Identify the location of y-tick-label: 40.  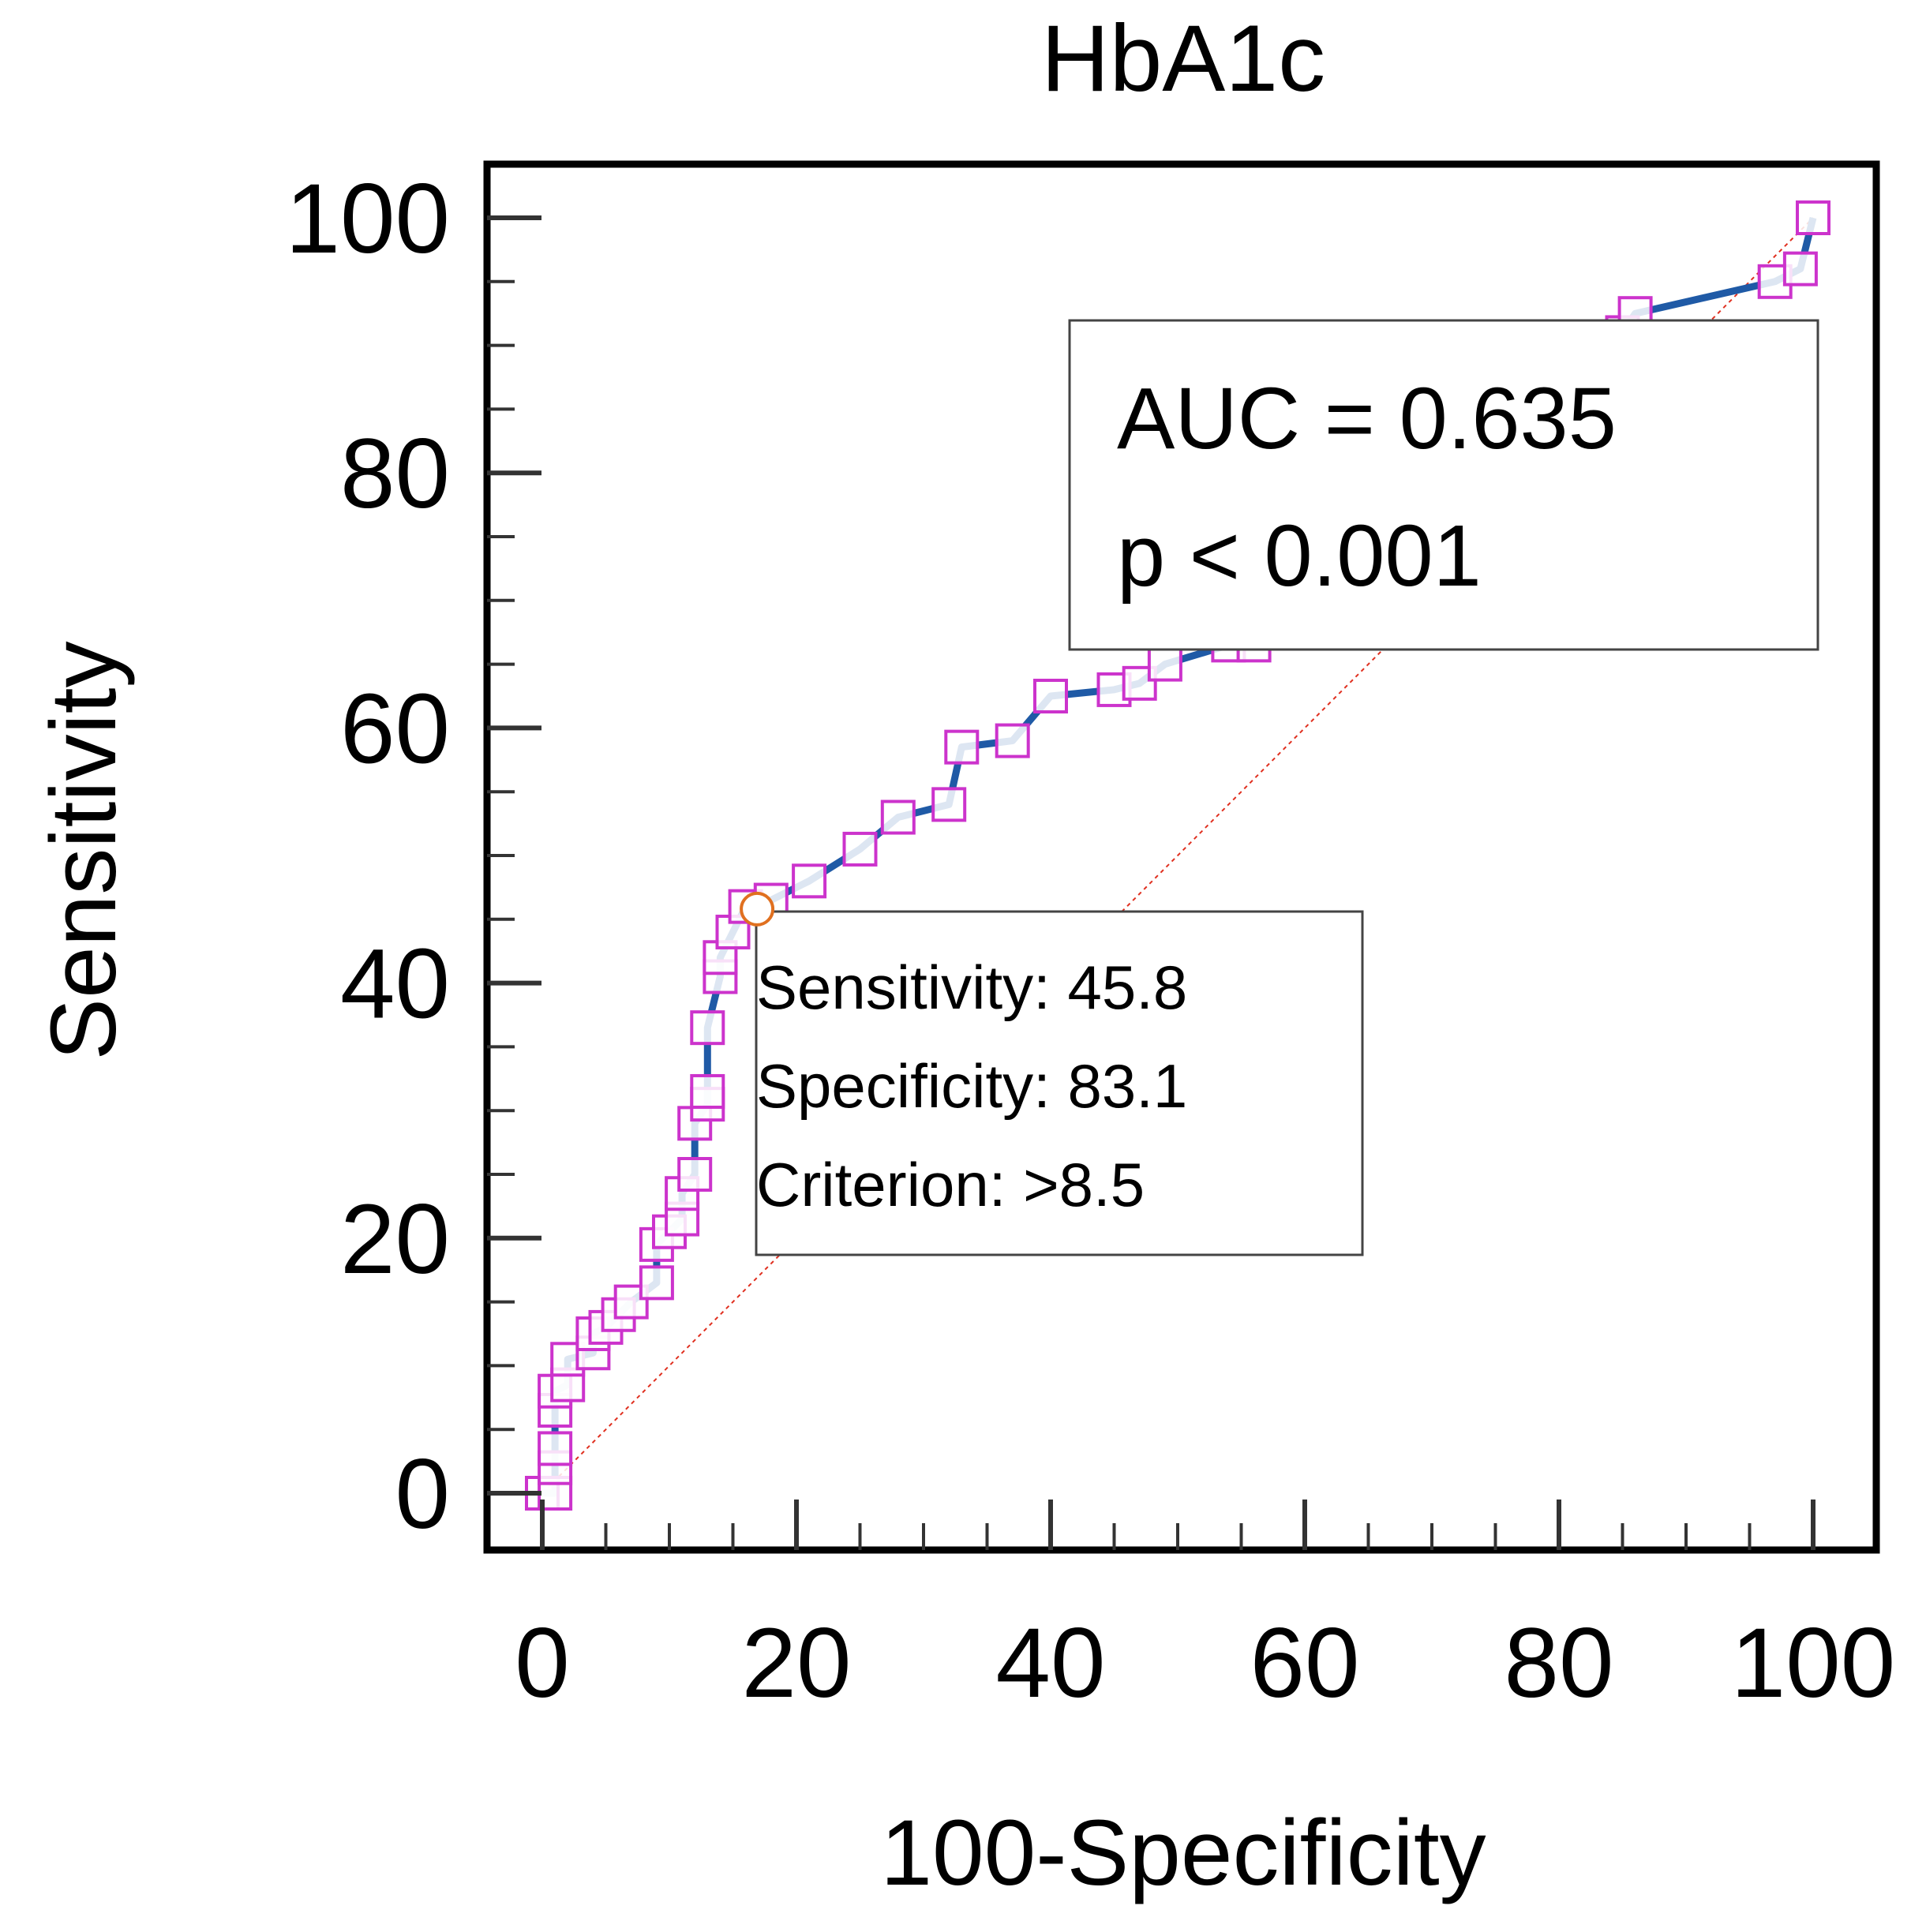
(395, 984).